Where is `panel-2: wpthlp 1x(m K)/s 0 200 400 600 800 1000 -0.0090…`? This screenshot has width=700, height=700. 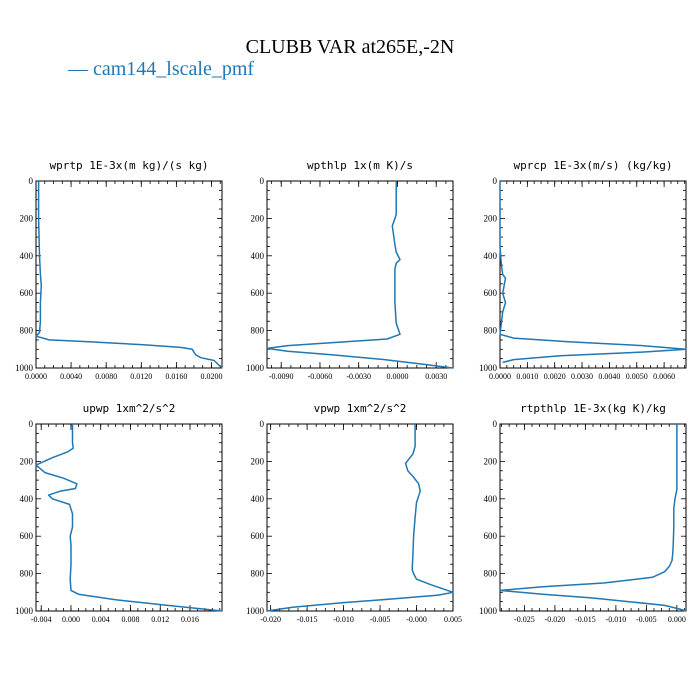
panel-2: wpthlp 1x(m K)/s 0 200 400 600 800 1000 -0.0090… is located at coordinates (350, 270).